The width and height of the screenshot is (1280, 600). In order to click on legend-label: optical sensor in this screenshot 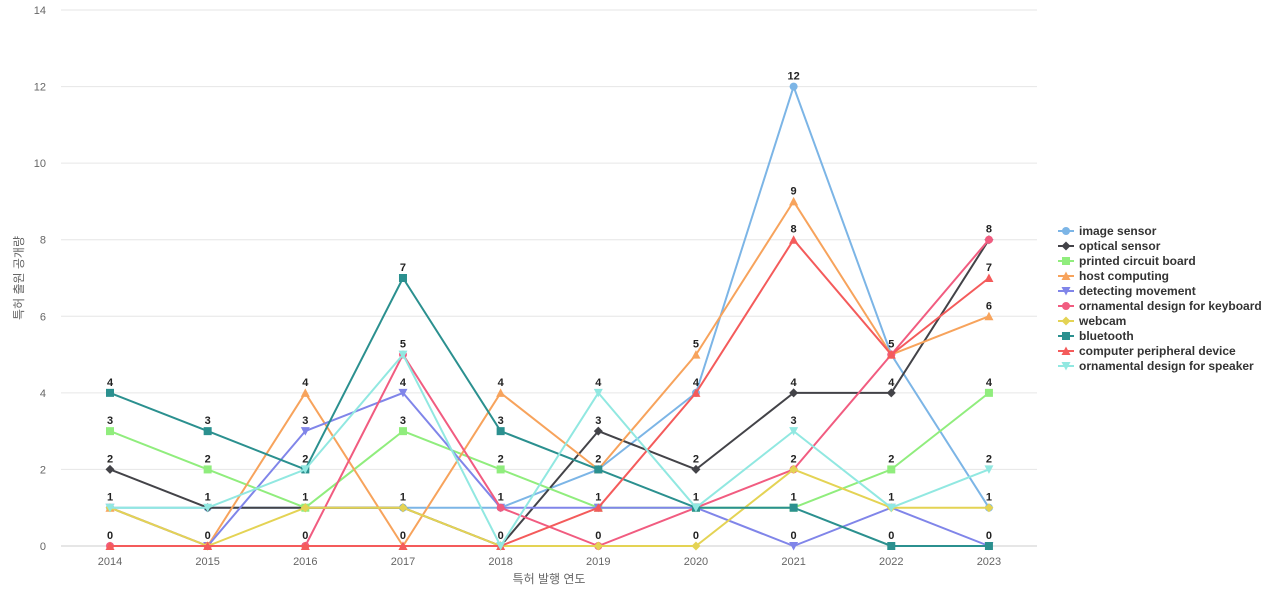, I will do `click(1120, 246)`.